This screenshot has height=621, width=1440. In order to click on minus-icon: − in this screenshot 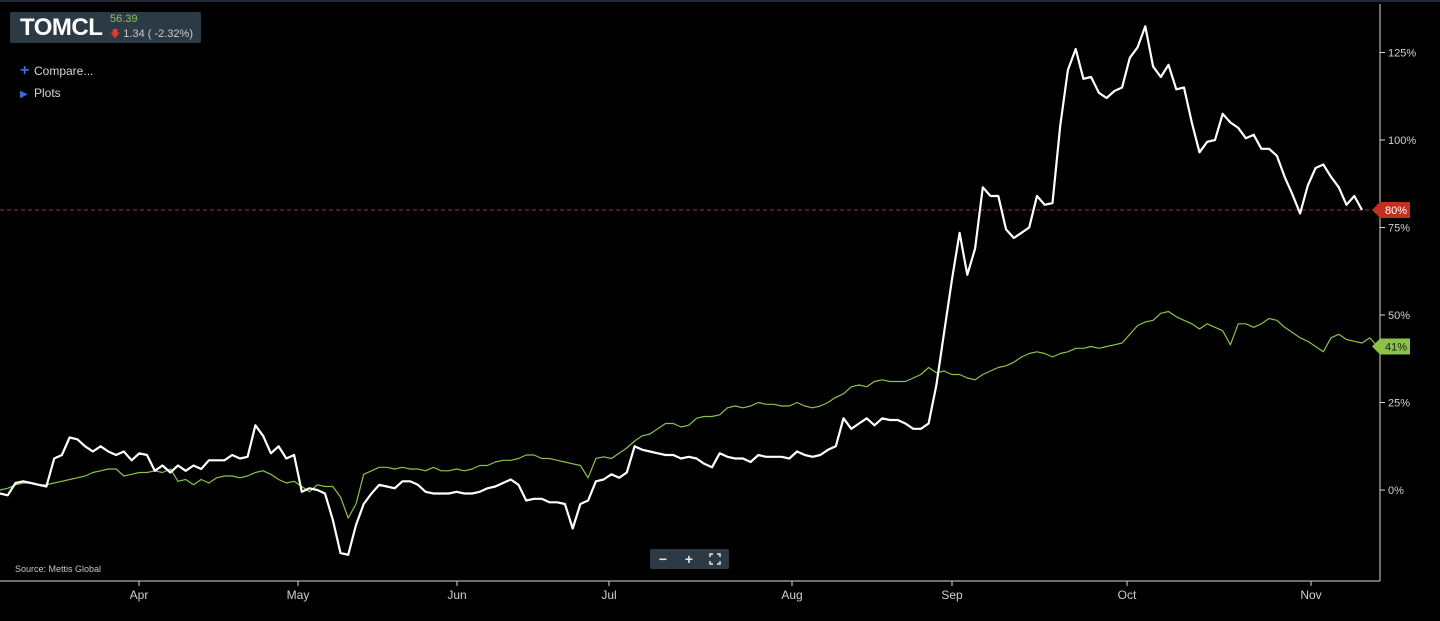, I will do `click(663, 559)`.